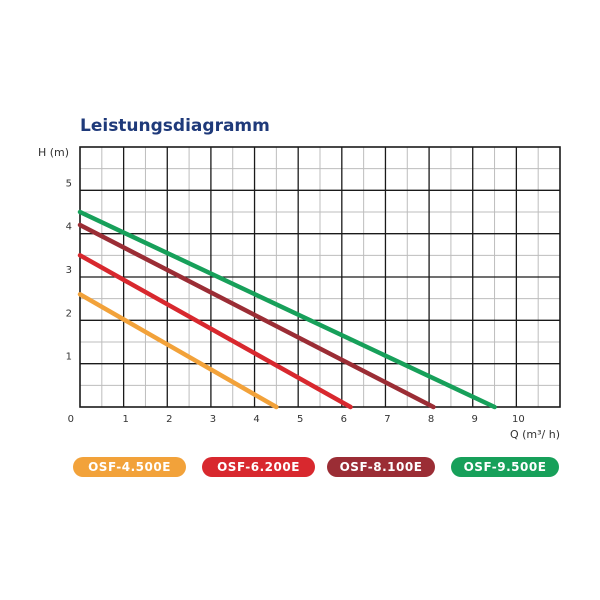 The width and height of the screenshot is (600, 600). Describe the element at coordinates (344, 419) in the screenshot. I see `x-tick-label: 6` at that location.